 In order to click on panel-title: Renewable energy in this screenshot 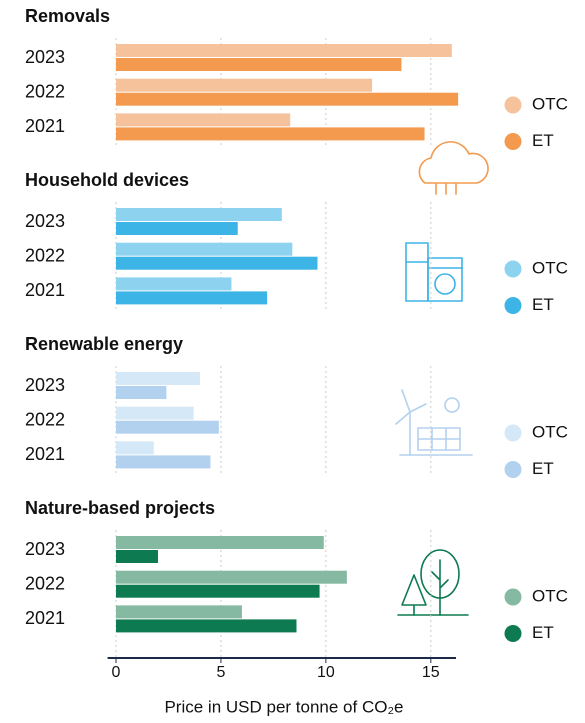, I will do `click(104, 344)`.